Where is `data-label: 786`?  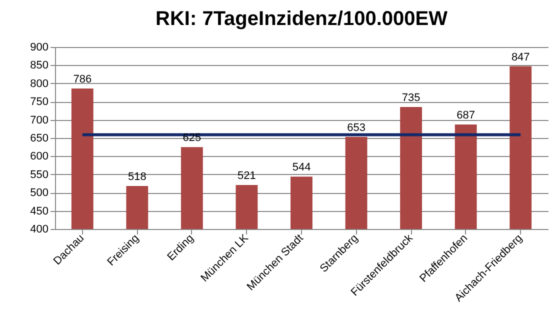 data-label: 786 is located at coordinates (82, 79).